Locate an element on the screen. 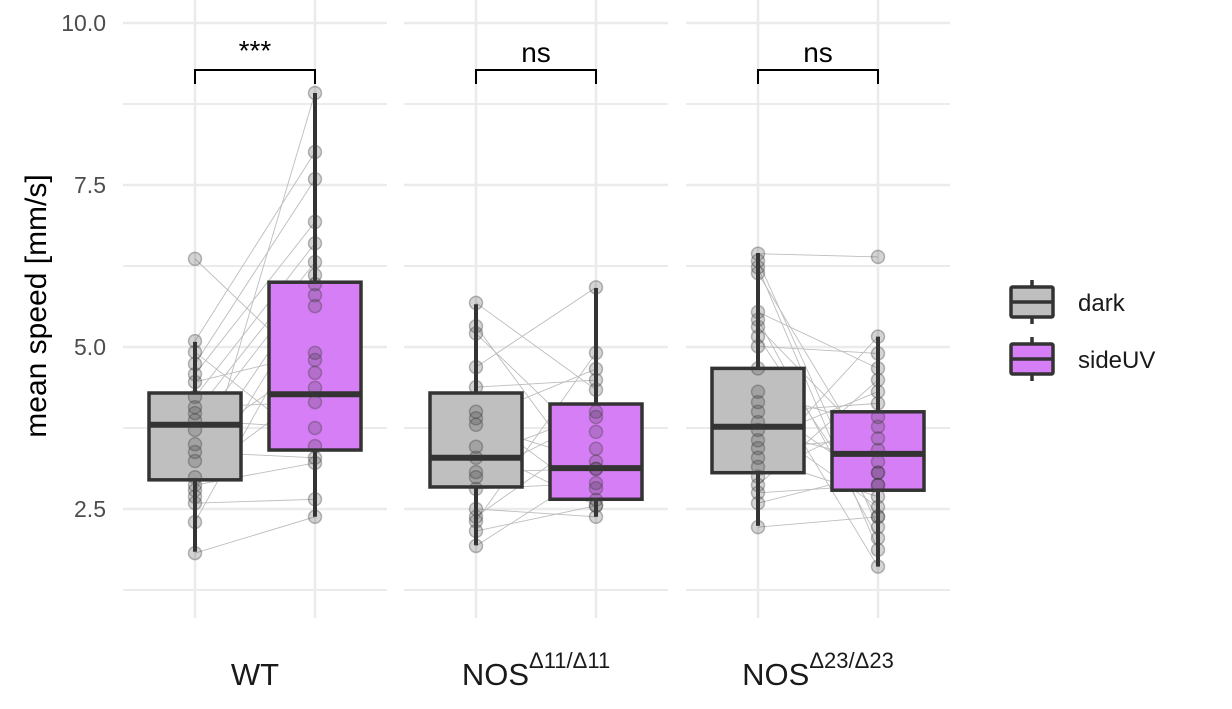 This screenshot has height=709, width=1232. y-tick-label: 10.0 is located at coordinates (83, 23).